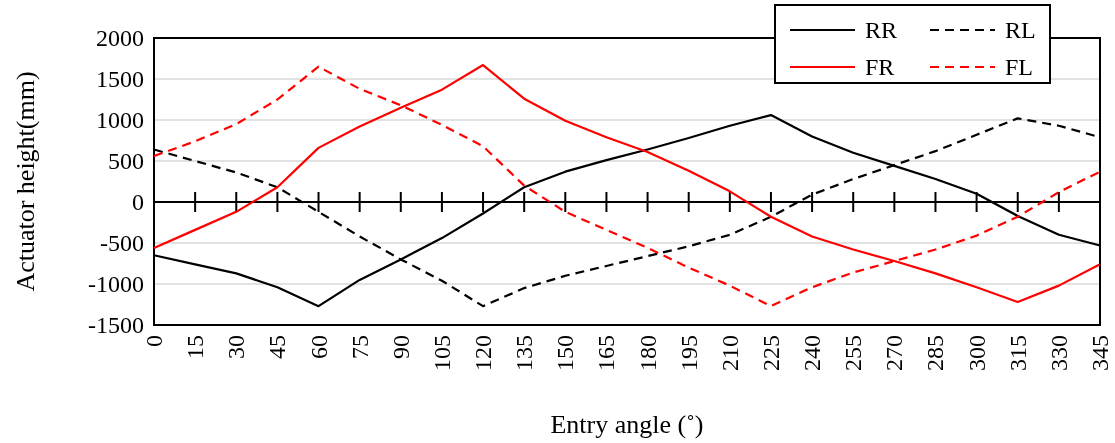  Describe the element at coordinates (441, 353) in the screenshot. I see `x-tick-label: 105` at that location.